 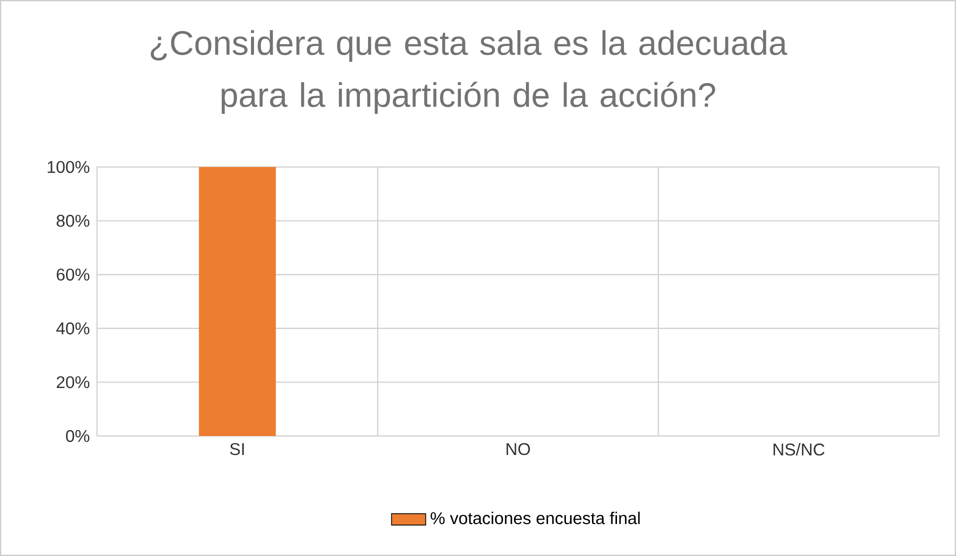 What do you see at coordinates (69, 167) in the screenshot?
I see `y-tick-label: 100%` at bounding box center [69, 167].